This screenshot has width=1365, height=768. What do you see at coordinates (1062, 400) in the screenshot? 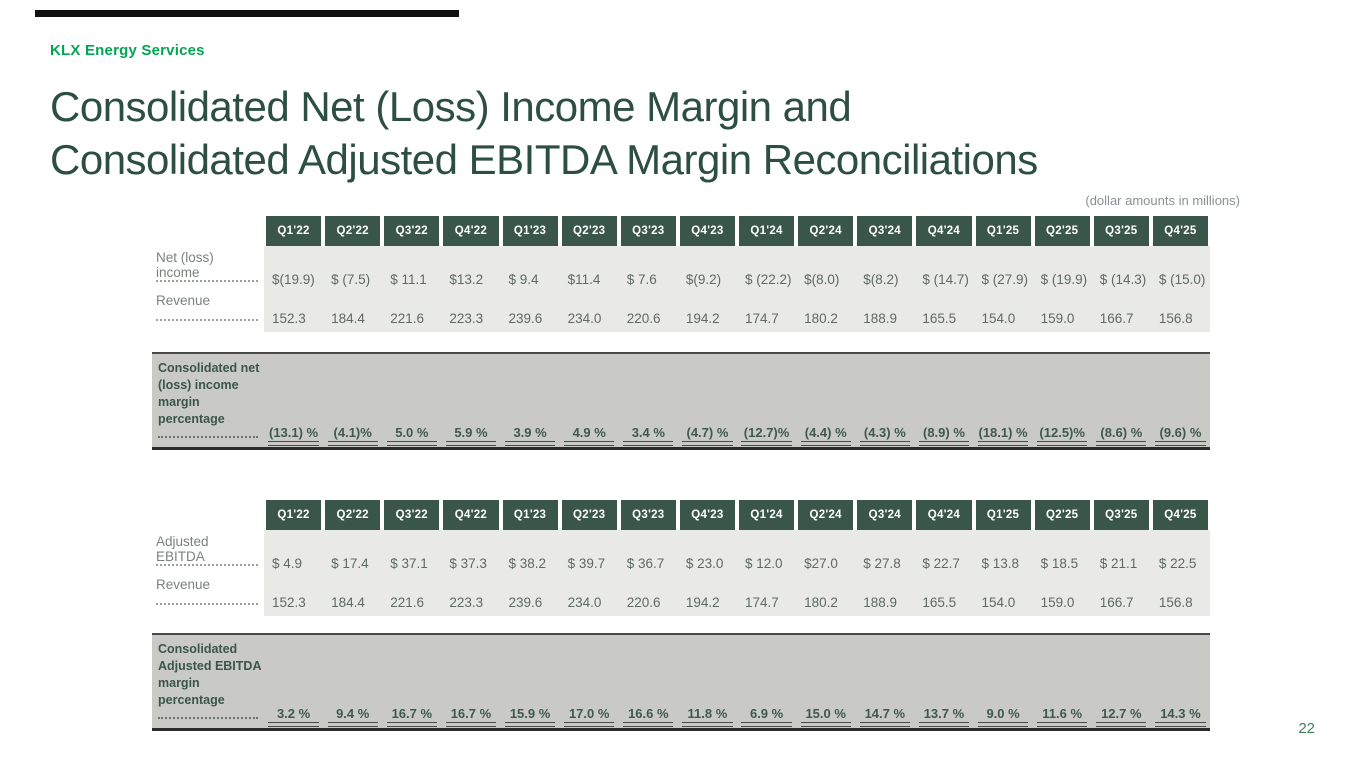
I see `margin-value-cell: (12.5)%` at bounding box center [1062, 400].